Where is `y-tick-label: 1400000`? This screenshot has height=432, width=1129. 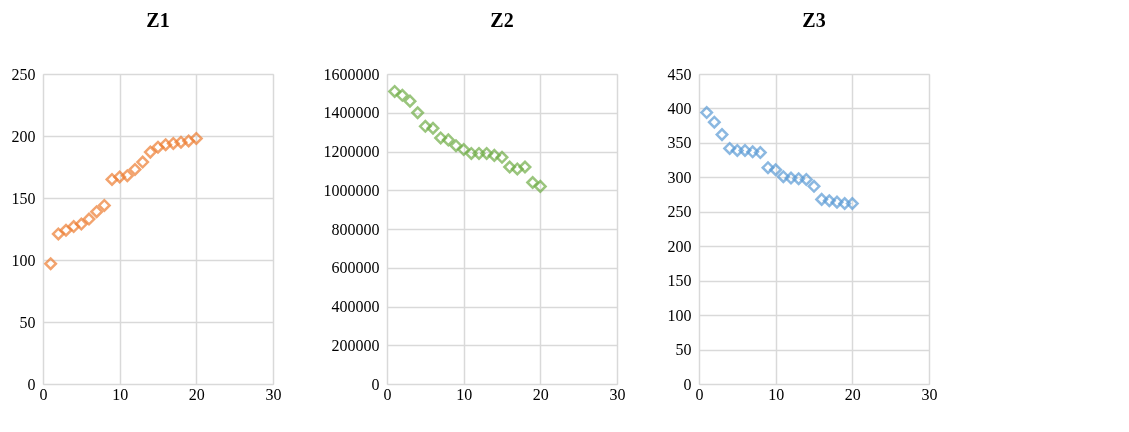 y-tick-label: 1400000 is located at coordinates (351, 113).